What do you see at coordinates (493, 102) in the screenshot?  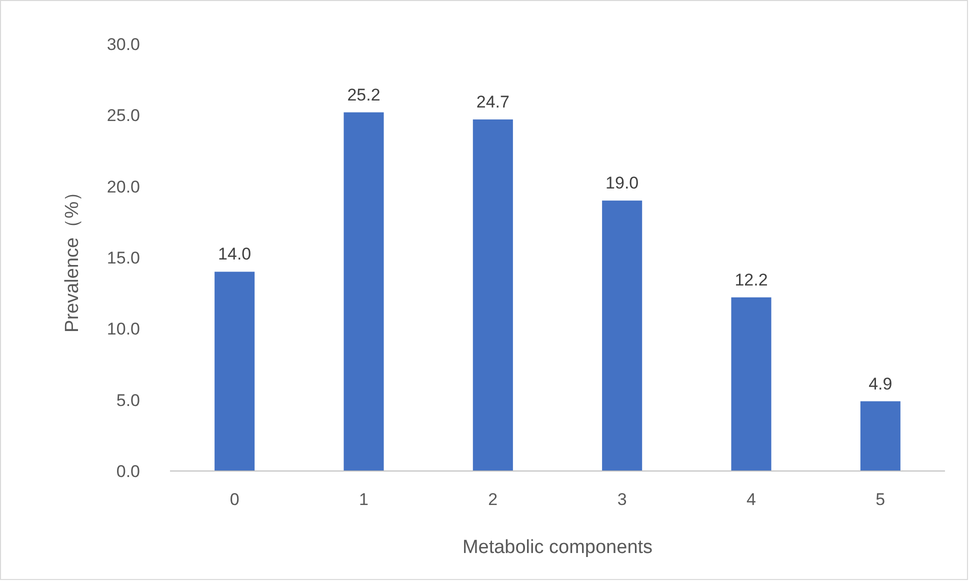 I see `data-label: 24.7` at bounding box center [493, 102].